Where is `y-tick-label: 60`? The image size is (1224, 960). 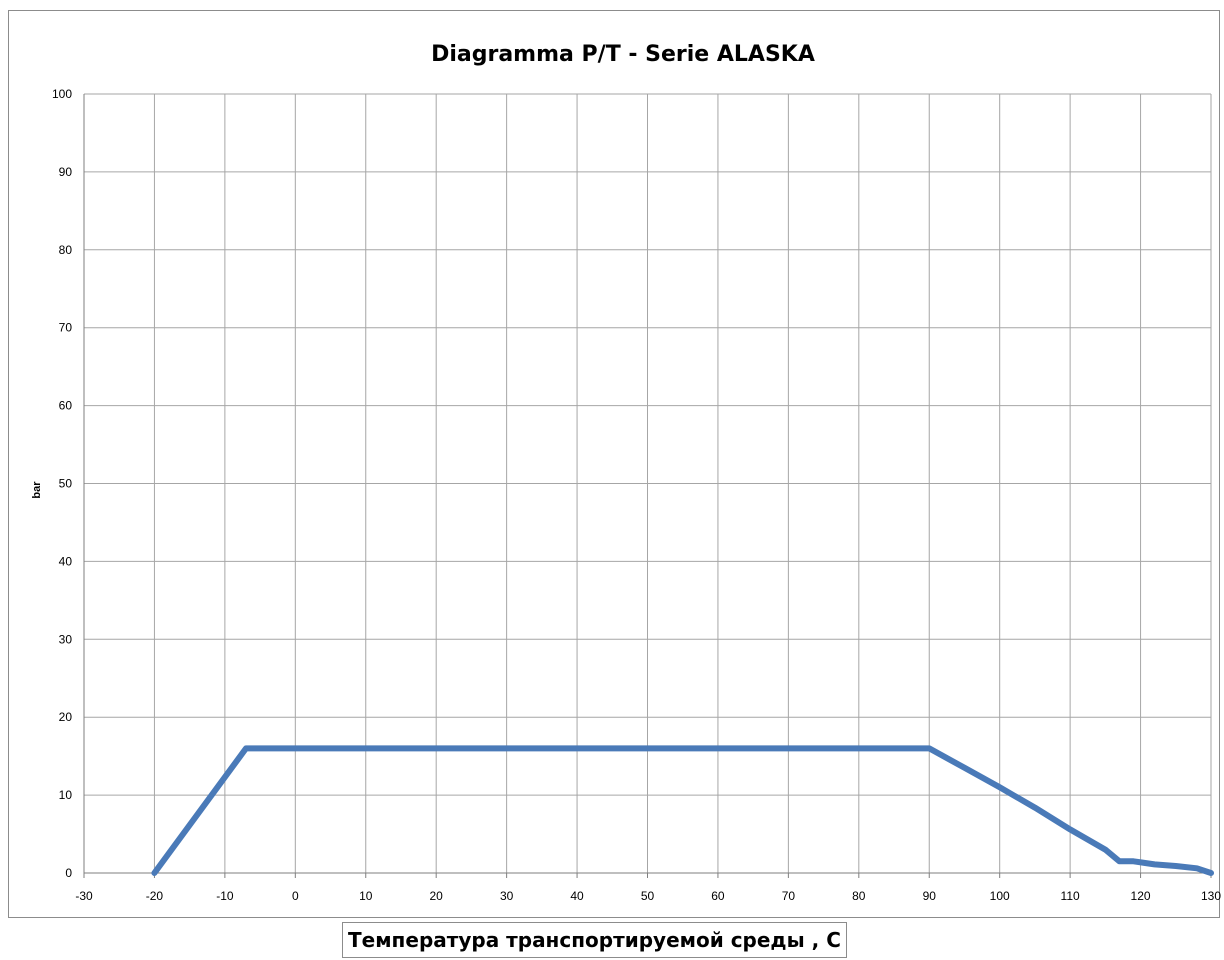
y-tick-label: 60 is located at coordinates (66, 406).